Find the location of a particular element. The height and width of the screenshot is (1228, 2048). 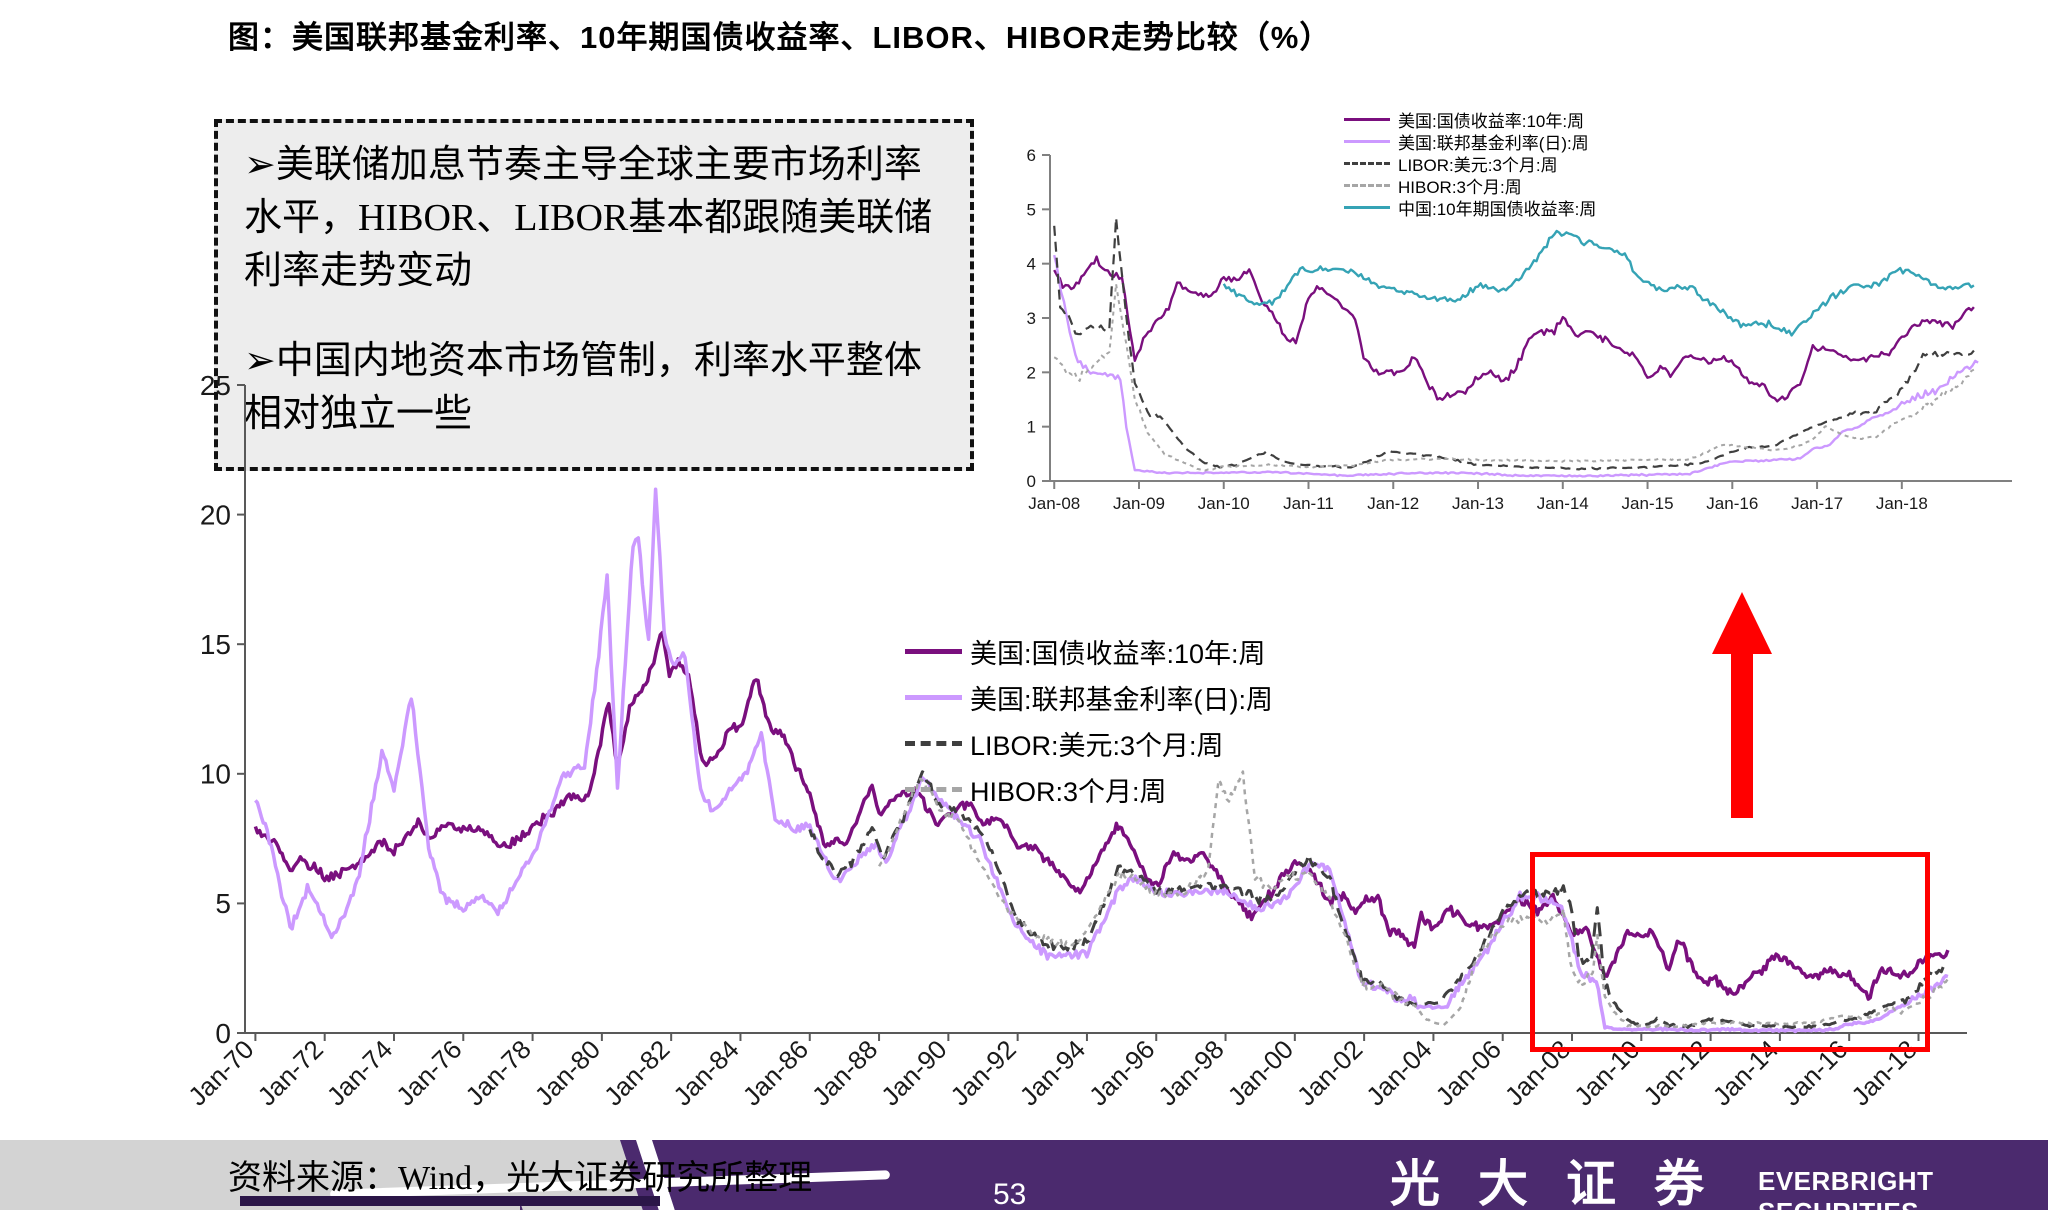

svg-text: Jan-02 is located at coordinates (1329, 1072).